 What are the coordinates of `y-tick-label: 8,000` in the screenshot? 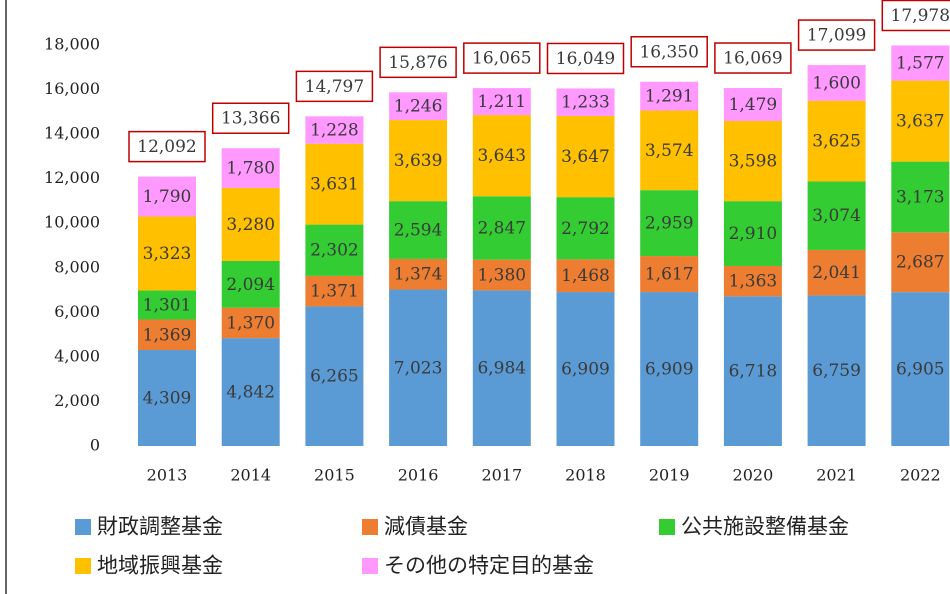 It's located at (77, 266).